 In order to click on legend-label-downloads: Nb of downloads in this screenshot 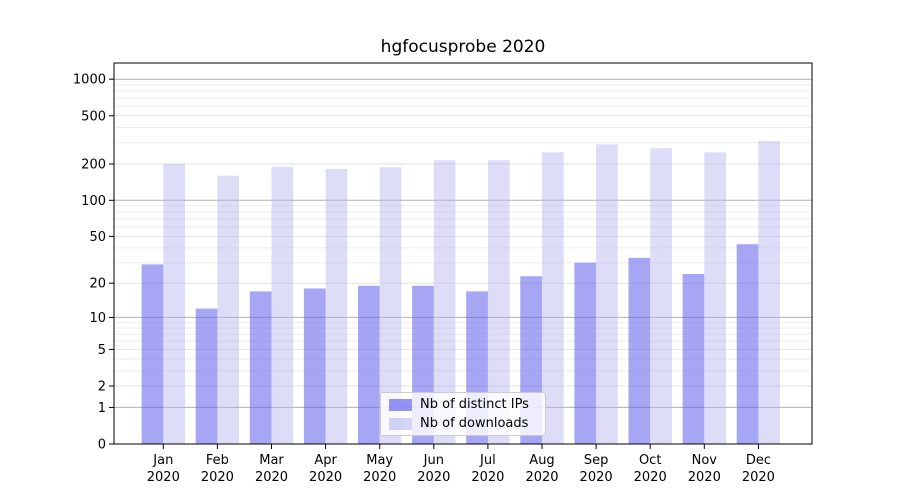, I will do `click(474, 423)`.